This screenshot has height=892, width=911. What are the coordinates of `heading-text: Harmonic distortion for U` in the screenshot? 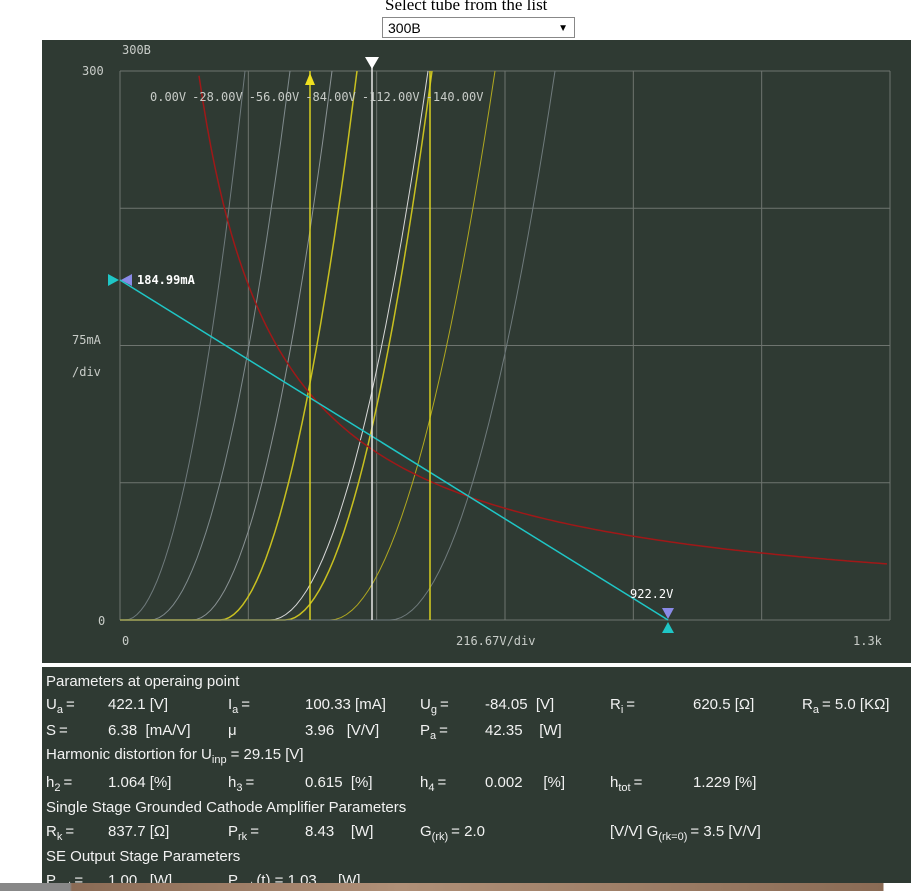 It's located at (129, 754).